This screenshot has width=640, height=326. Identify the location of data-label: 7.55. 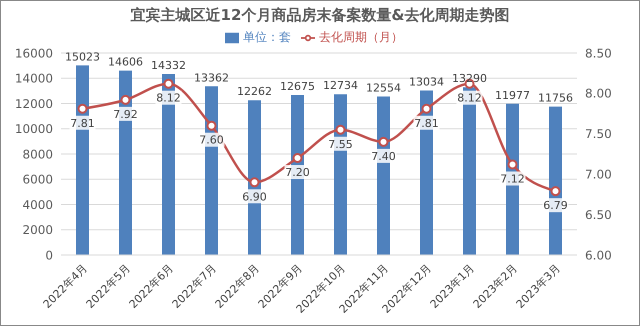
(340, 144).